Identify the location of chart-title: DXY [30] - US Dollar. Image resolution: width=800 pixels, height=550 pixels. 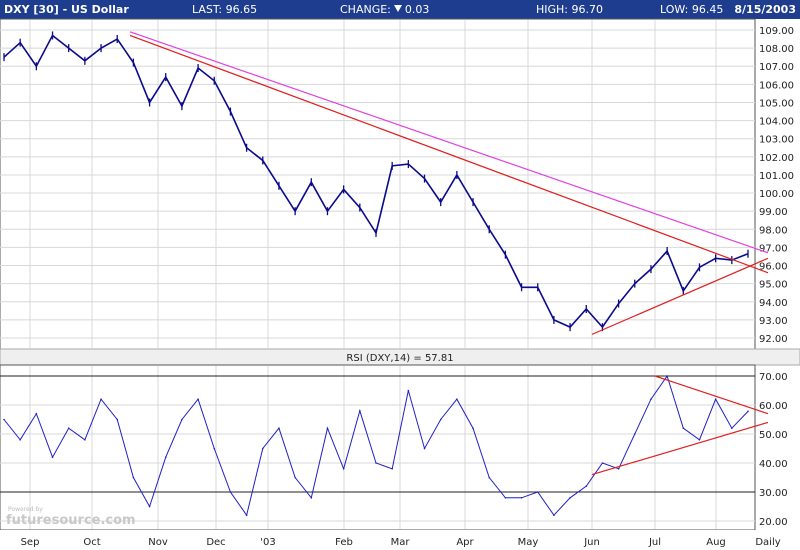
(66, 9).